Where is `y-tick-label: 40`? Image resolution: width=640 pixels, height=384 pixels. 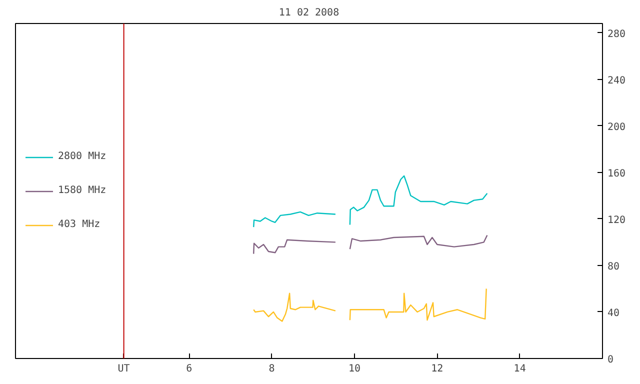 y-tick-label: 40 is located at coordinates (614, 313).